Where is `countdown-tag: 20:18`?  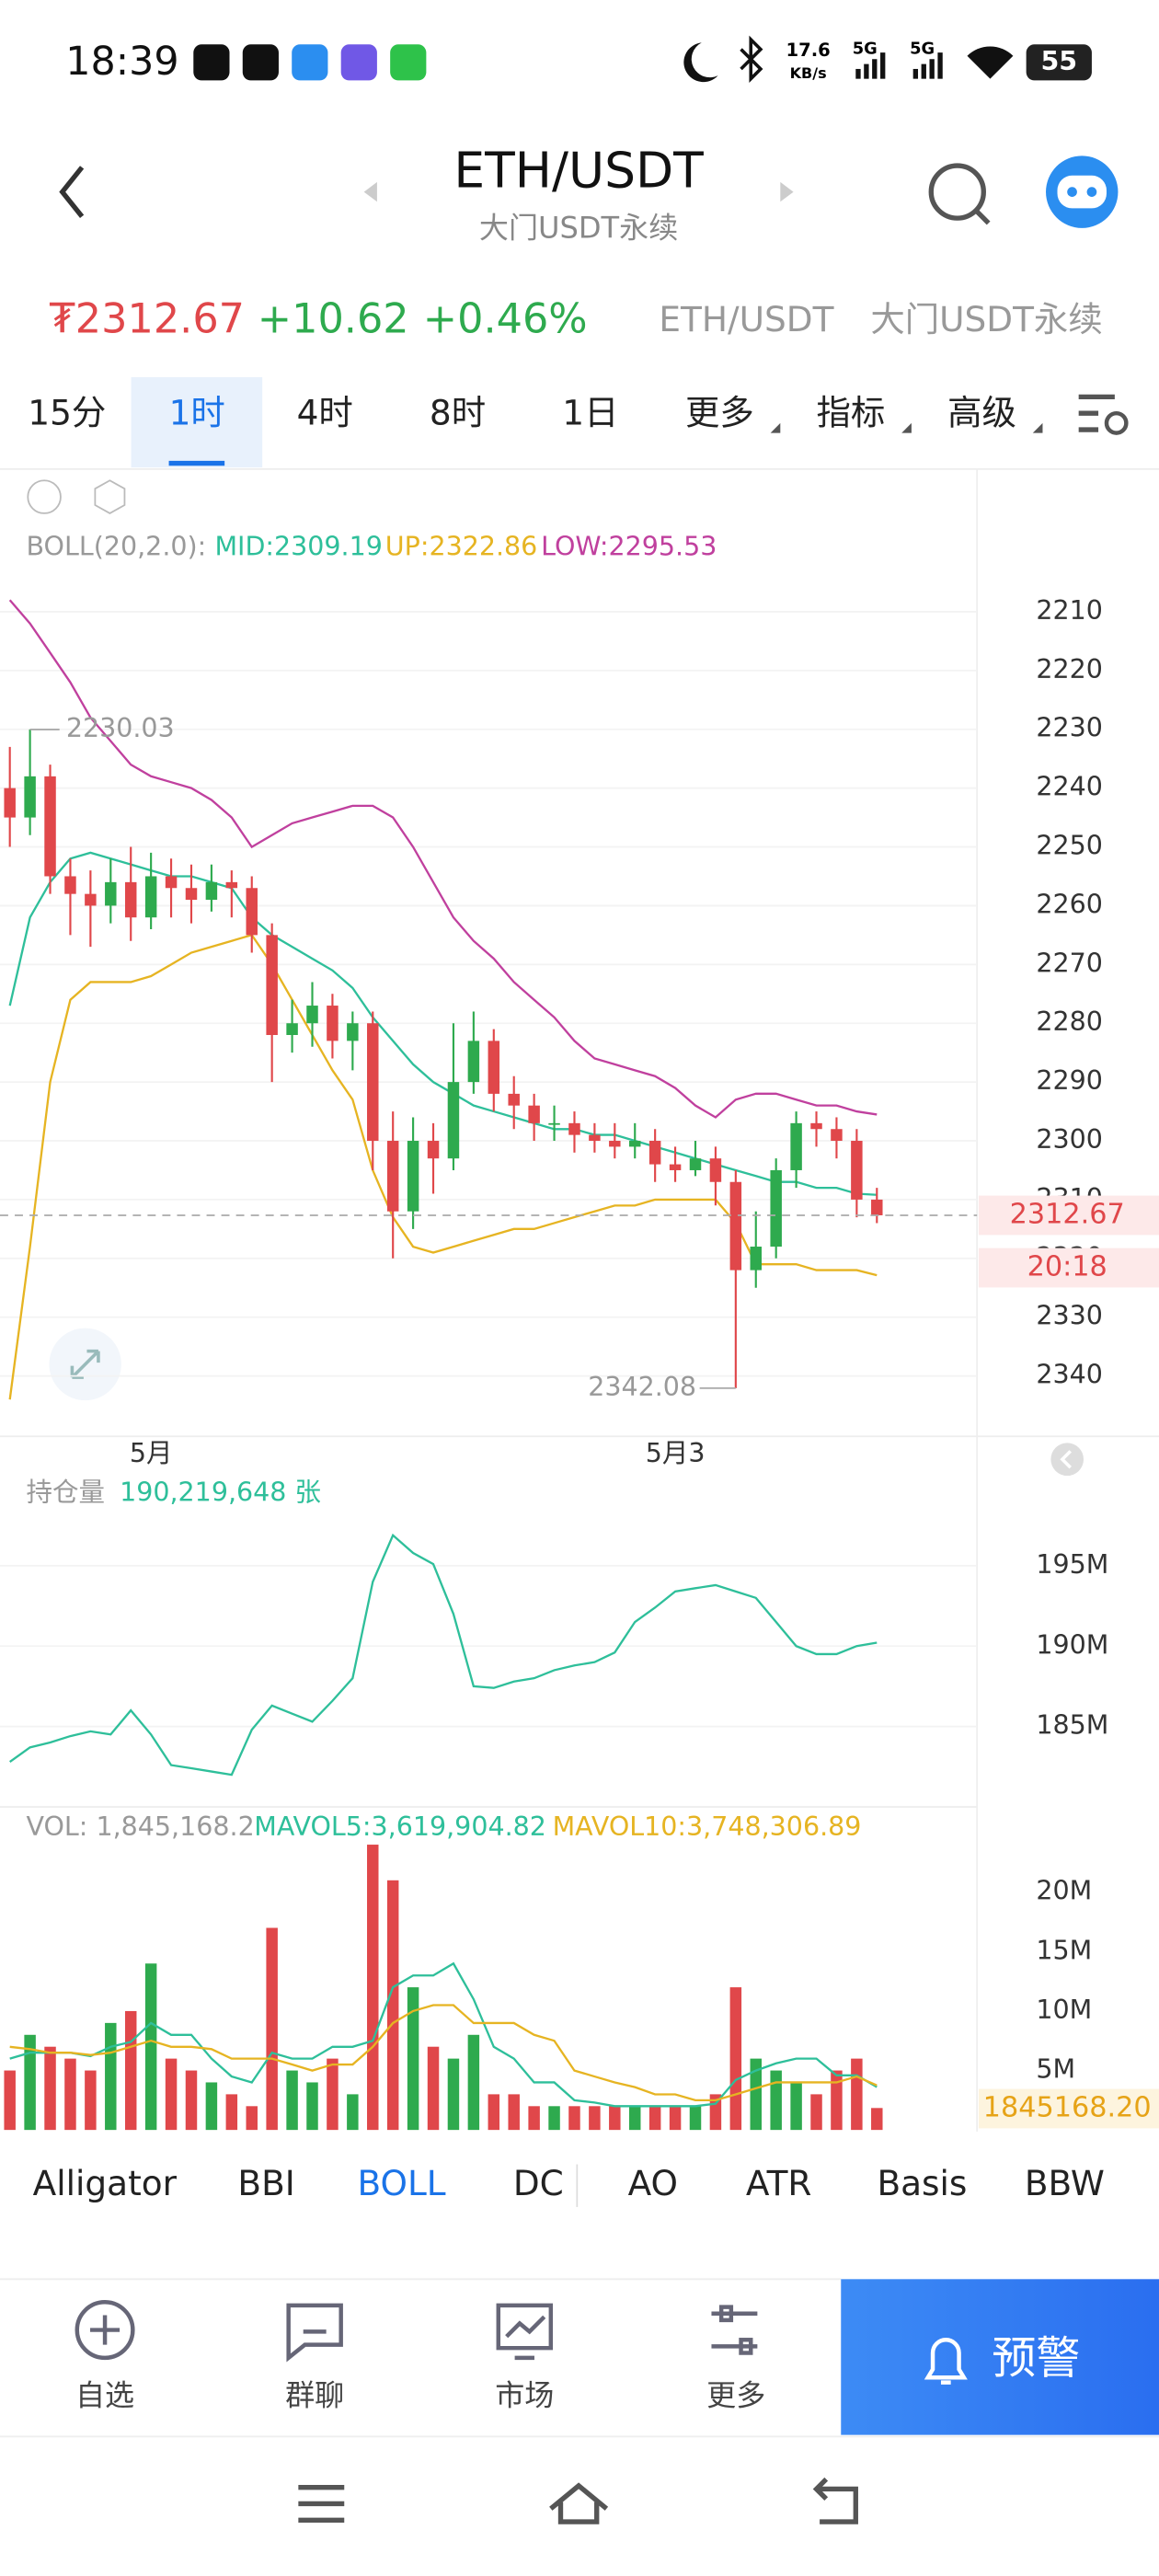 countdown-tag: 20:18 is located at coordinates (1067, 1267).